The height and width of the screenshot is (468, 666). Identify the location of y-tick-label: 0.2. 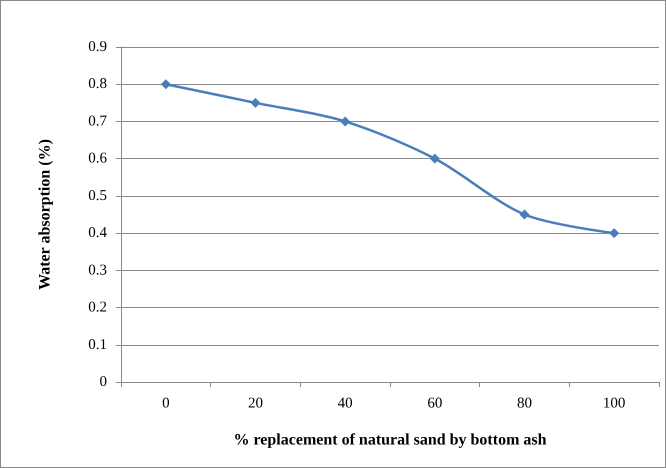
(97, 308).